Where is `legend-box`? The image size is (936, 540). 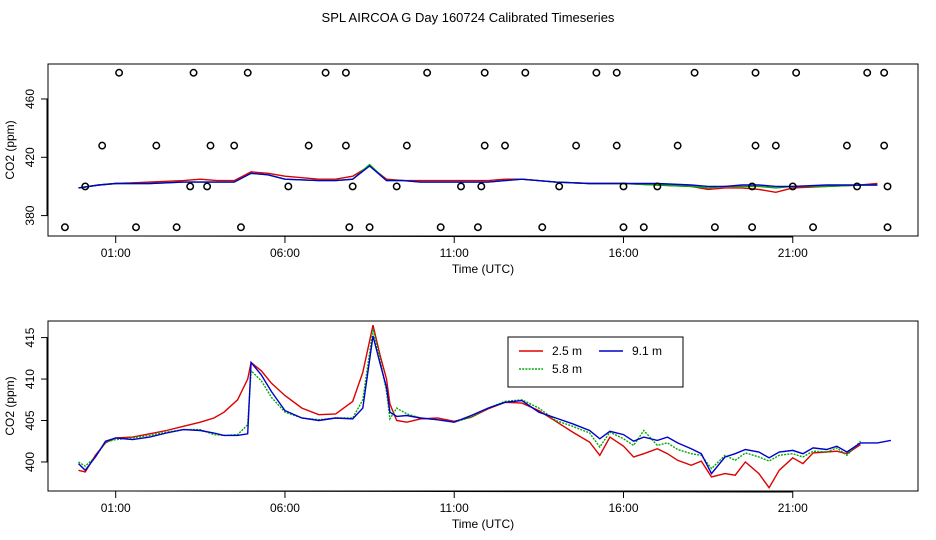 legend-box is located at coordinates (595, 362).